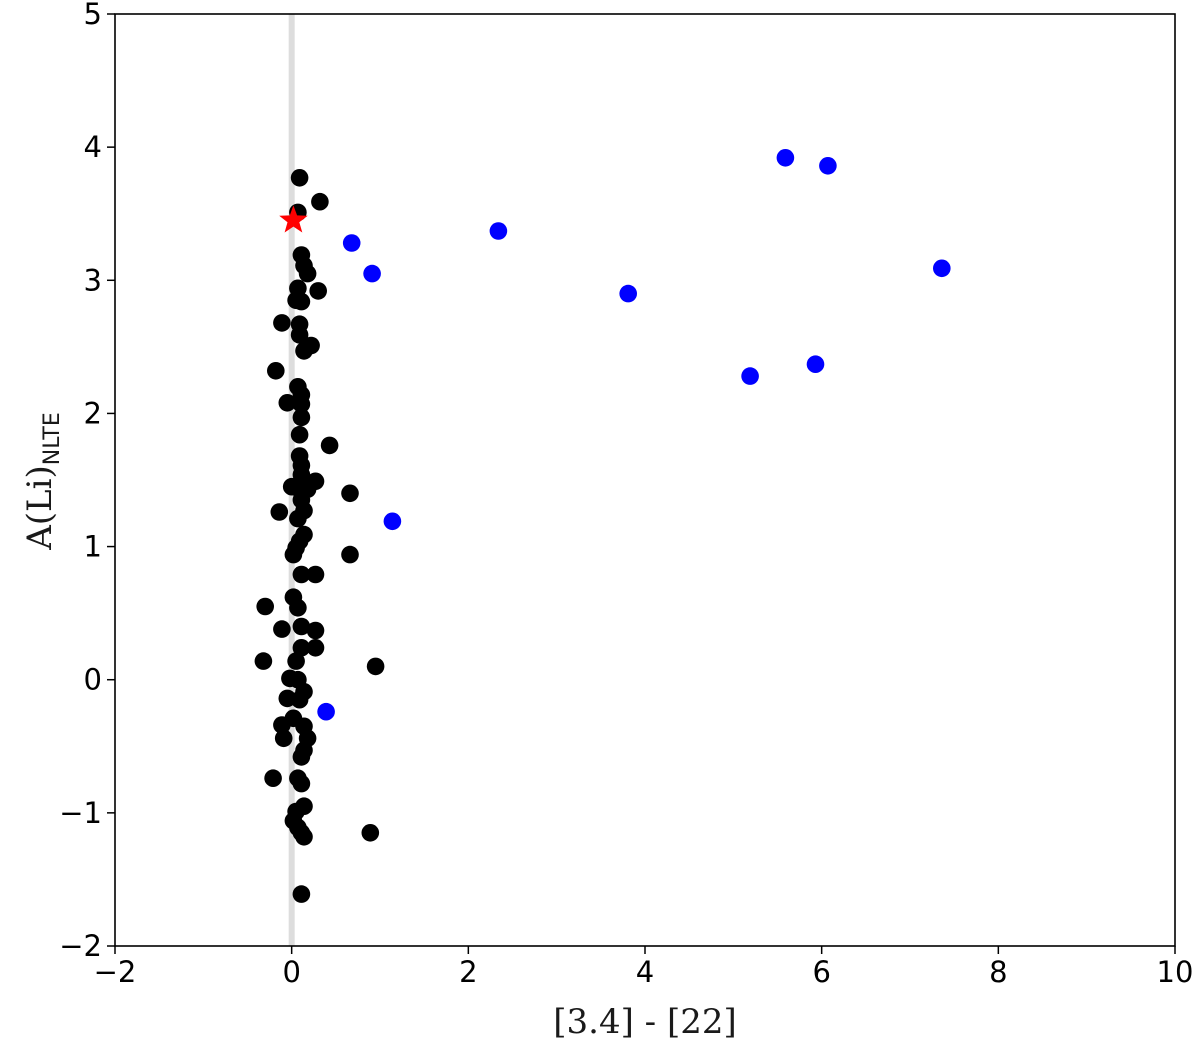  I want to click on y-tick-label-2: 0, so click(93, 680).